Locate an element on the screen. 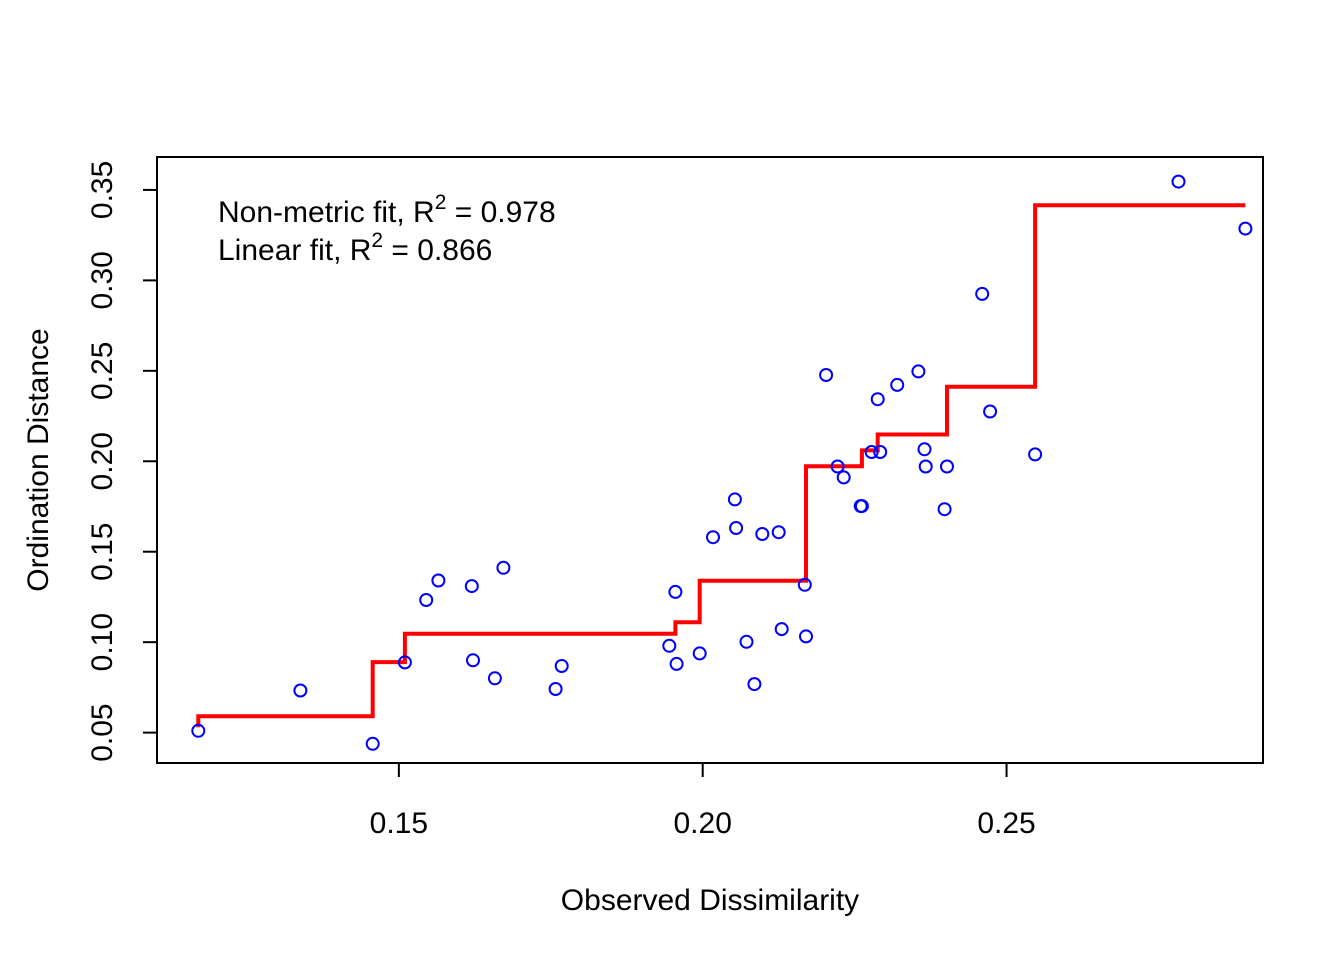  y-axis: 0.05 0.10 0.15 0.20 0.25 0.30 0.35 is located at coordinates (122, 461).